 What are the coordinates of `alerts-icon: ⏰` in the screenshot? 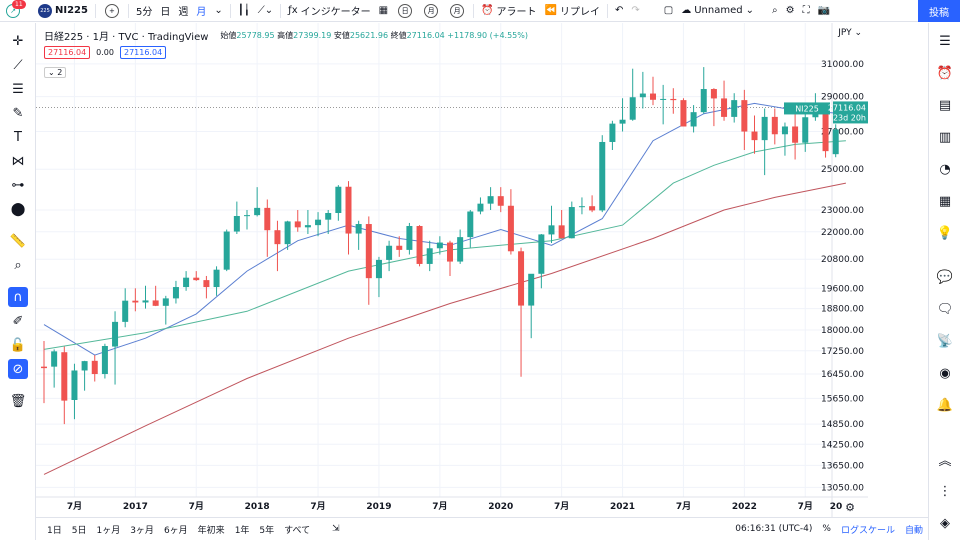 It's located at (945, 73).